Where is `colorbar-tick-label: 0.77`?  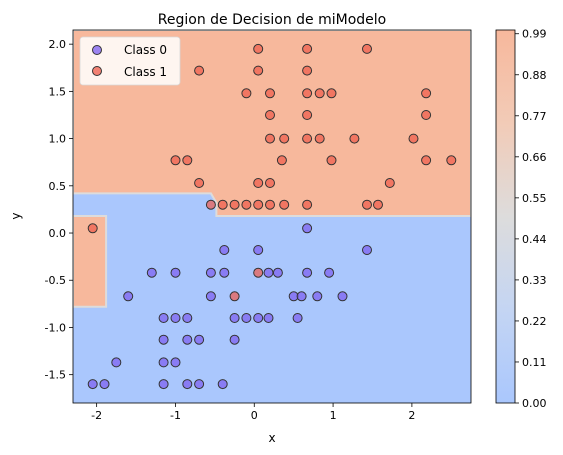
colorbar-tick-label: 0.77 is located at coordinates (534, 116).